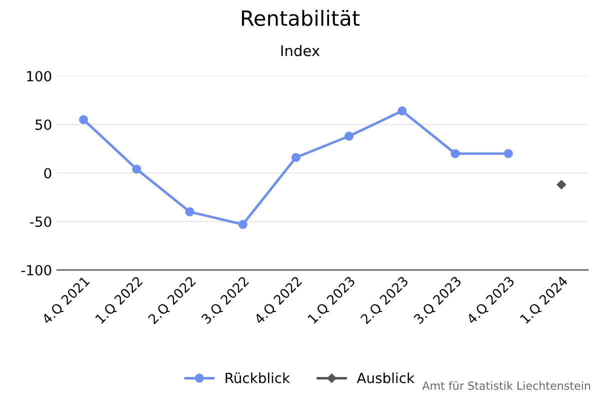 This screenshot has height=400, width=600. What do you see at coordinates (301, 18) in the screenshot?
I see `chart-title: Rentabilität` at bounding box center [301, 18].